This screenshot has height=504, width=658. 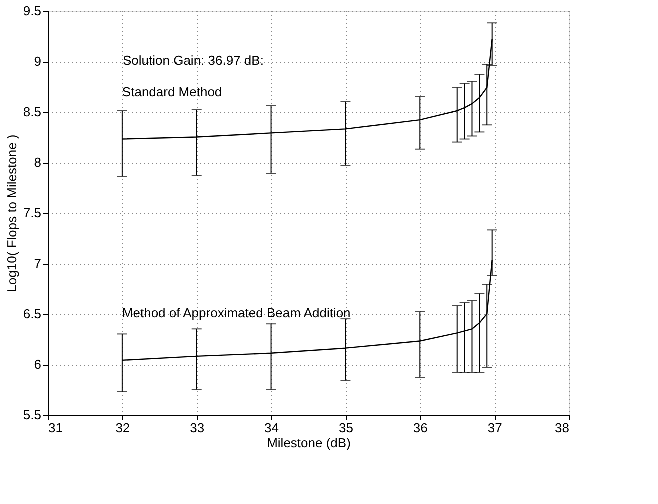 I want to click on annotation: Solution Gain: 36.97 dB:, so click(x=193, y=60).